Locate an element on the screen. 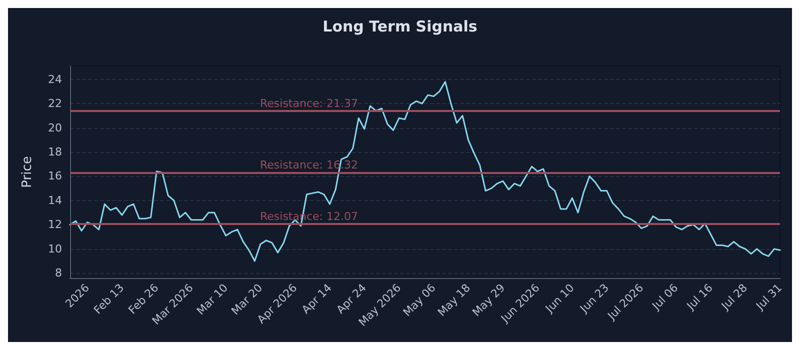  chart-title: Long Term Signals is located at coordinates (400, 27).